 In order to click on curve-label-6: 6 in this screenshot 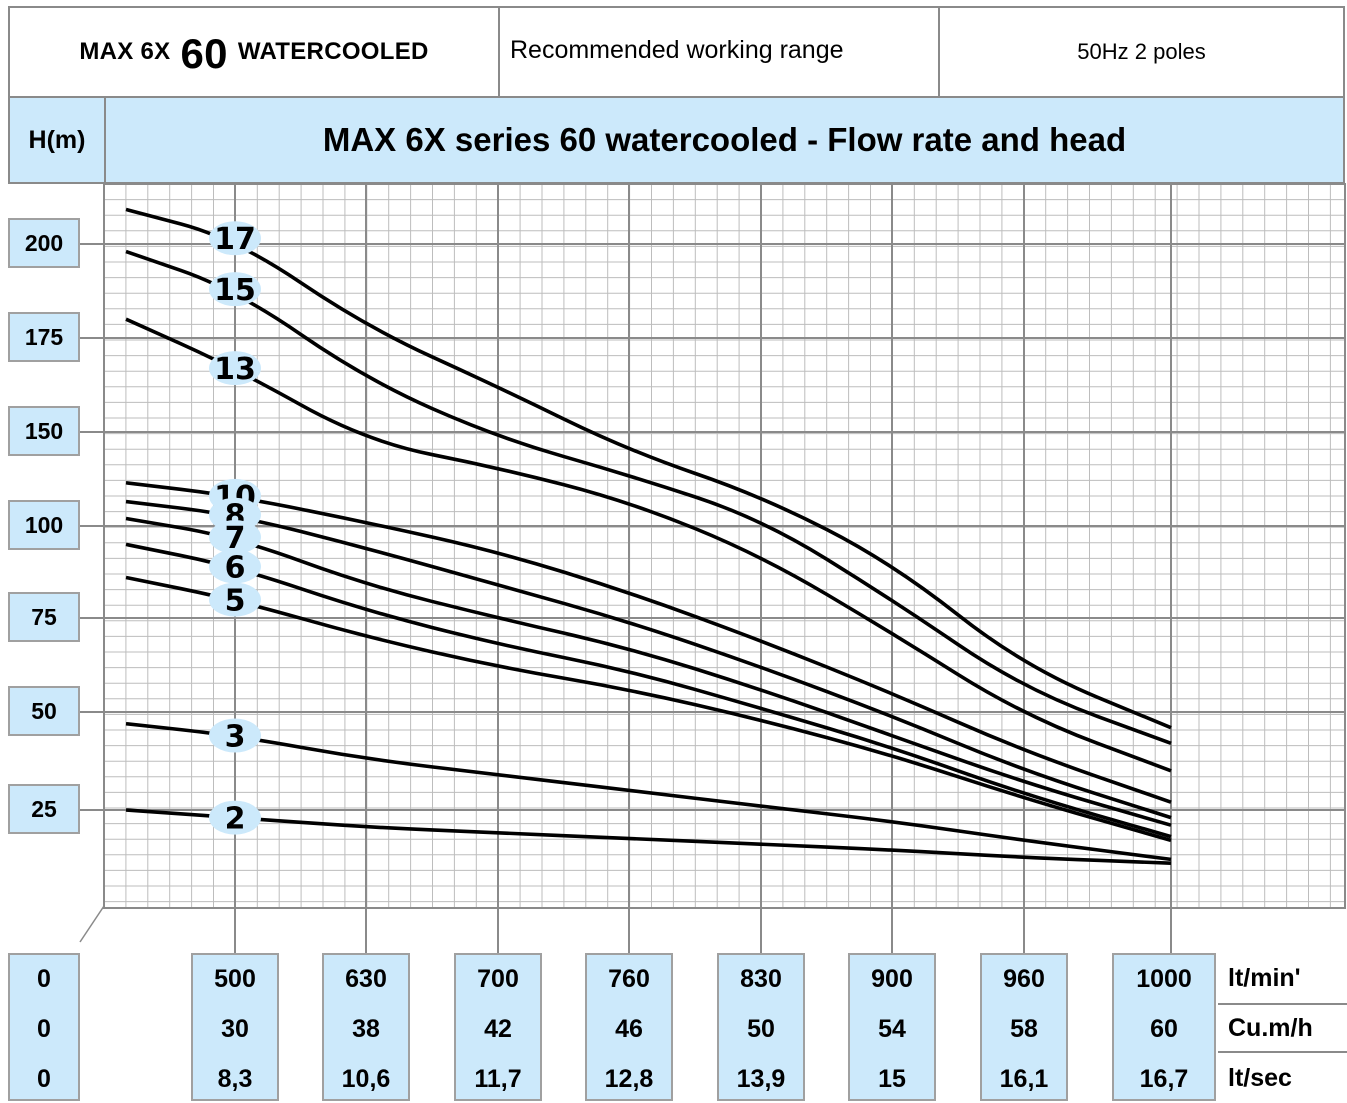, I will do `click(235, 567)`.